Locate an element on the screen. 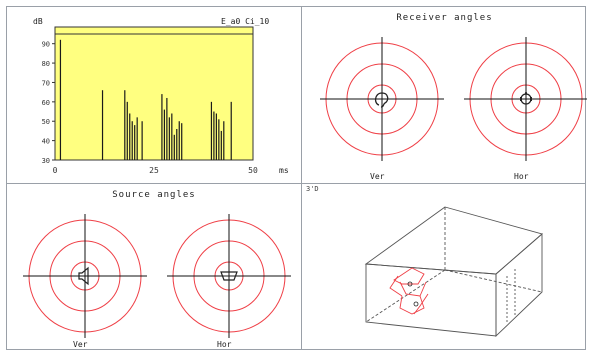  receiver-horizontal-dial is located at coordinates (525, 99).